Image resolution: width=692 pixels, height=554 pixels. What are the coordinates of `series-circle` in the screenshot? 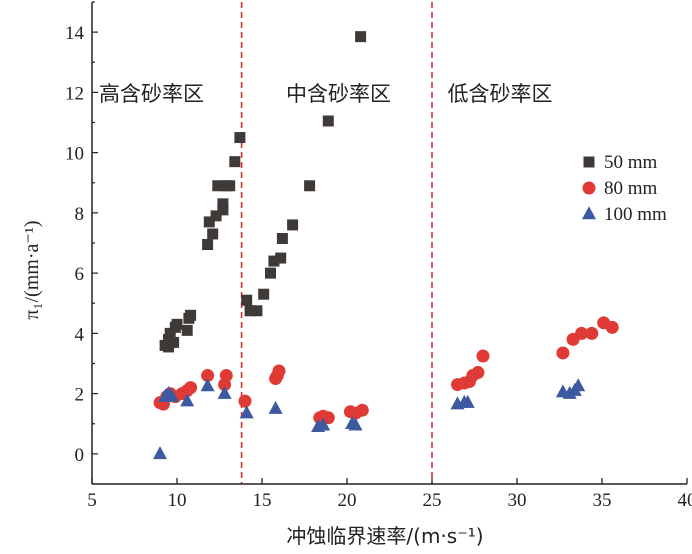 It's located at (386, 370).